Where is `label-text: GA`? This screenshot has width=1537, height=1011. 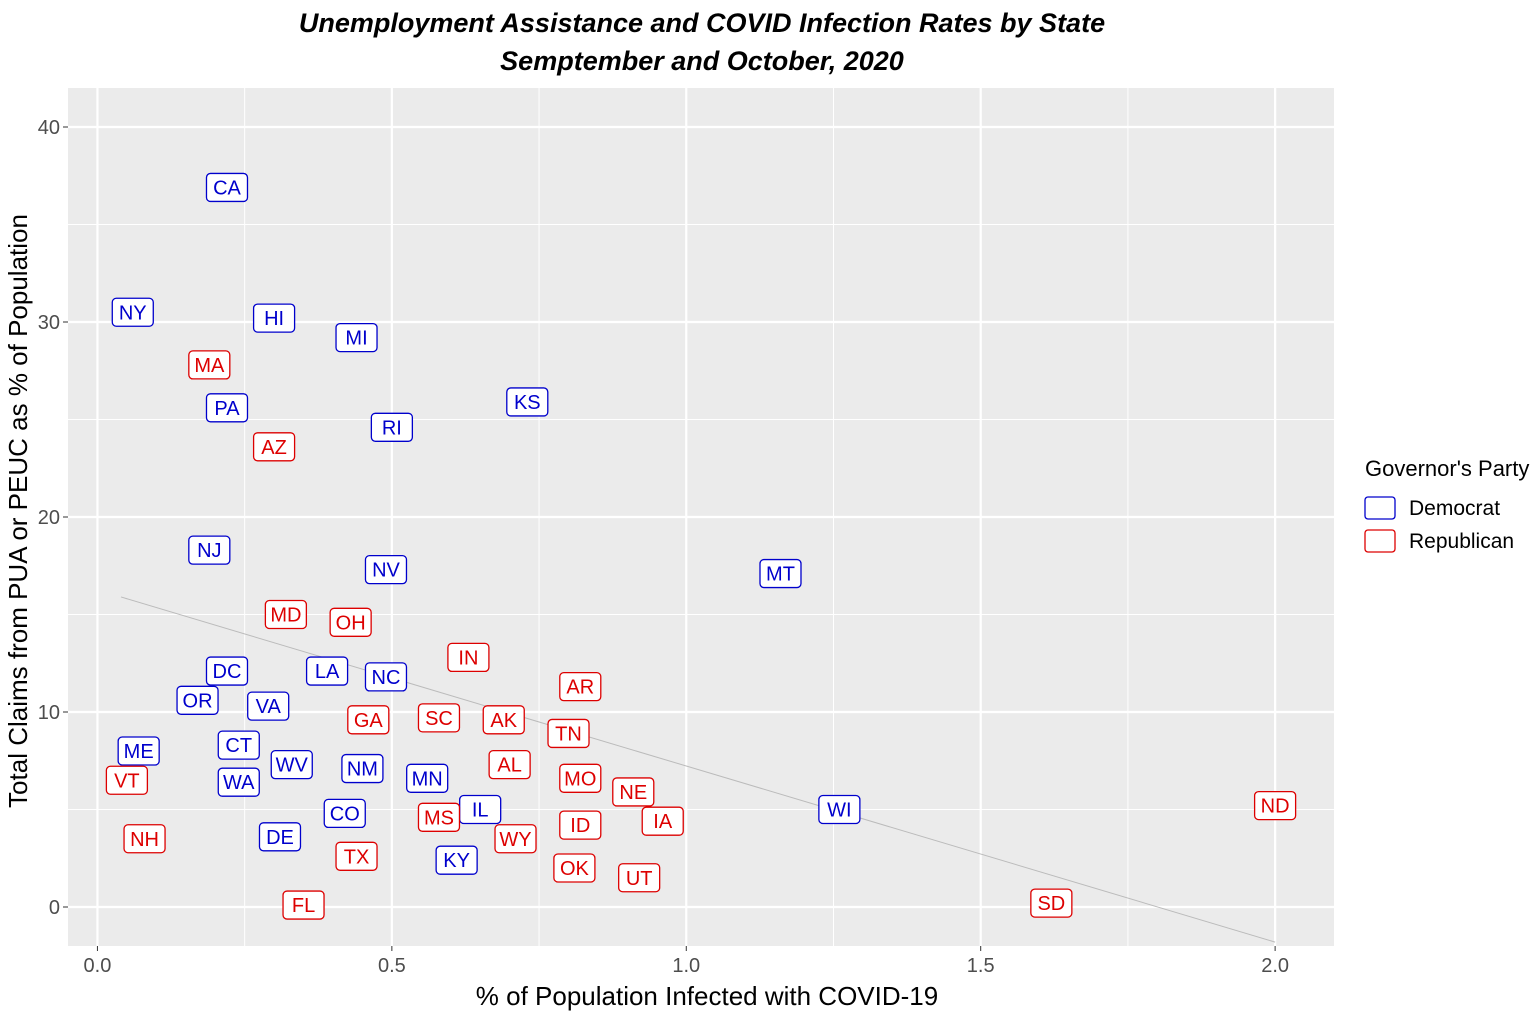 label-text: GA is located at coordinates (369, 721).